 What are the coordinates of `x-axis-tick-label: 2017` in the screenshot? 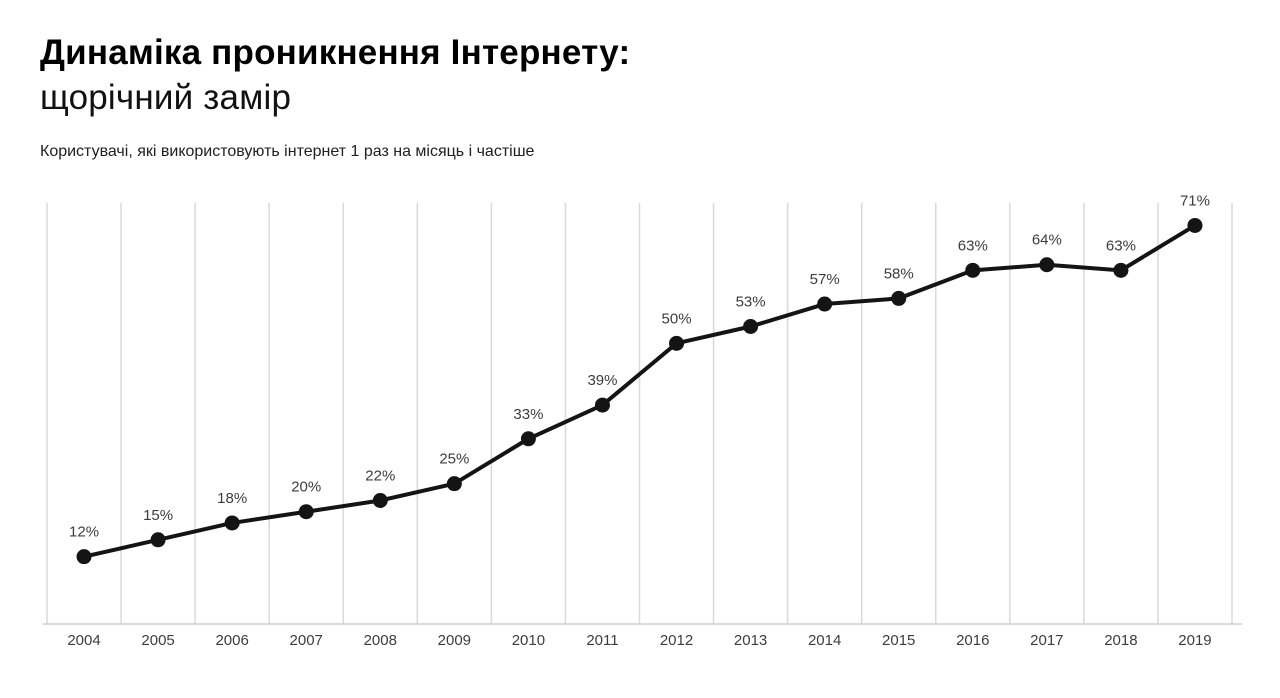 It's located at (1046, 640).